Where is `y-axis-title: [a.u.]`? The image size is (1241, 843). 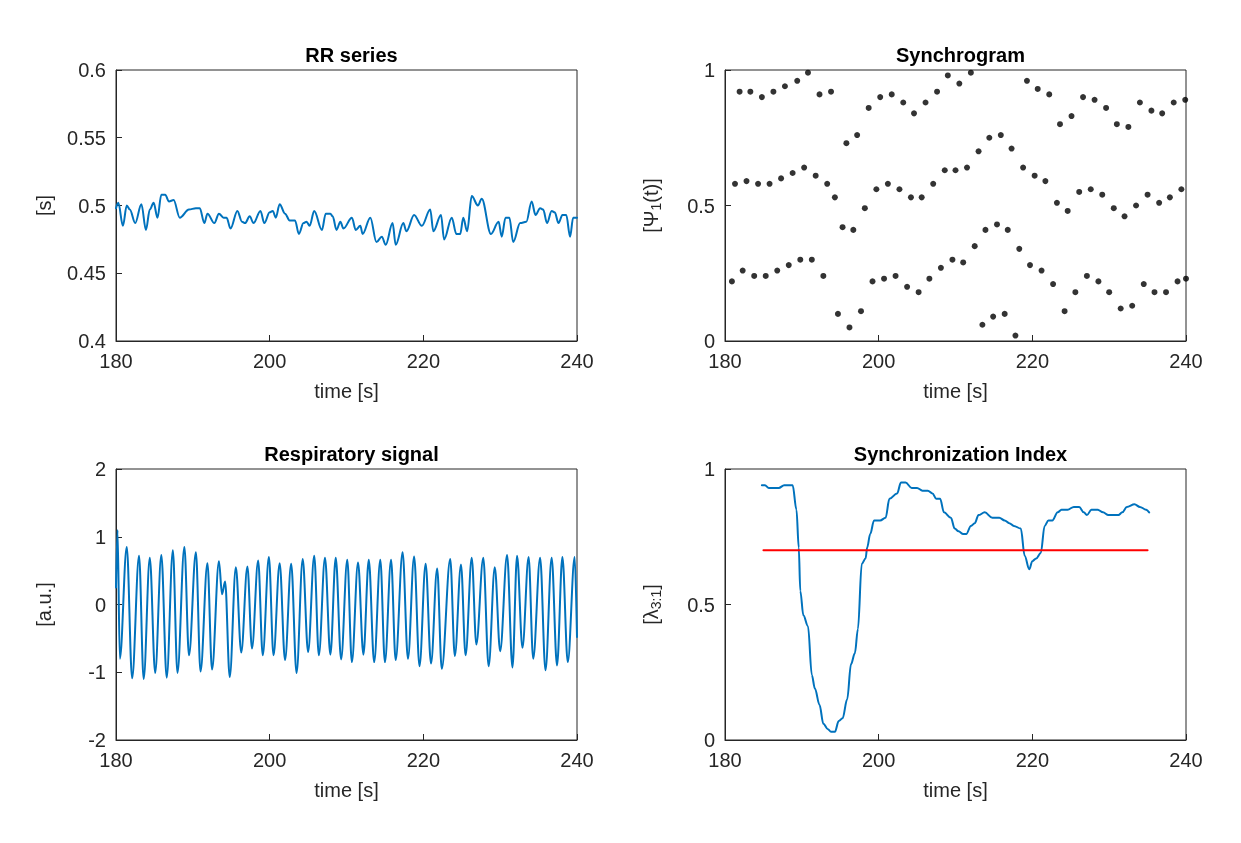
y-axis-title: [a.u.] is located at coordinates (44, 604).